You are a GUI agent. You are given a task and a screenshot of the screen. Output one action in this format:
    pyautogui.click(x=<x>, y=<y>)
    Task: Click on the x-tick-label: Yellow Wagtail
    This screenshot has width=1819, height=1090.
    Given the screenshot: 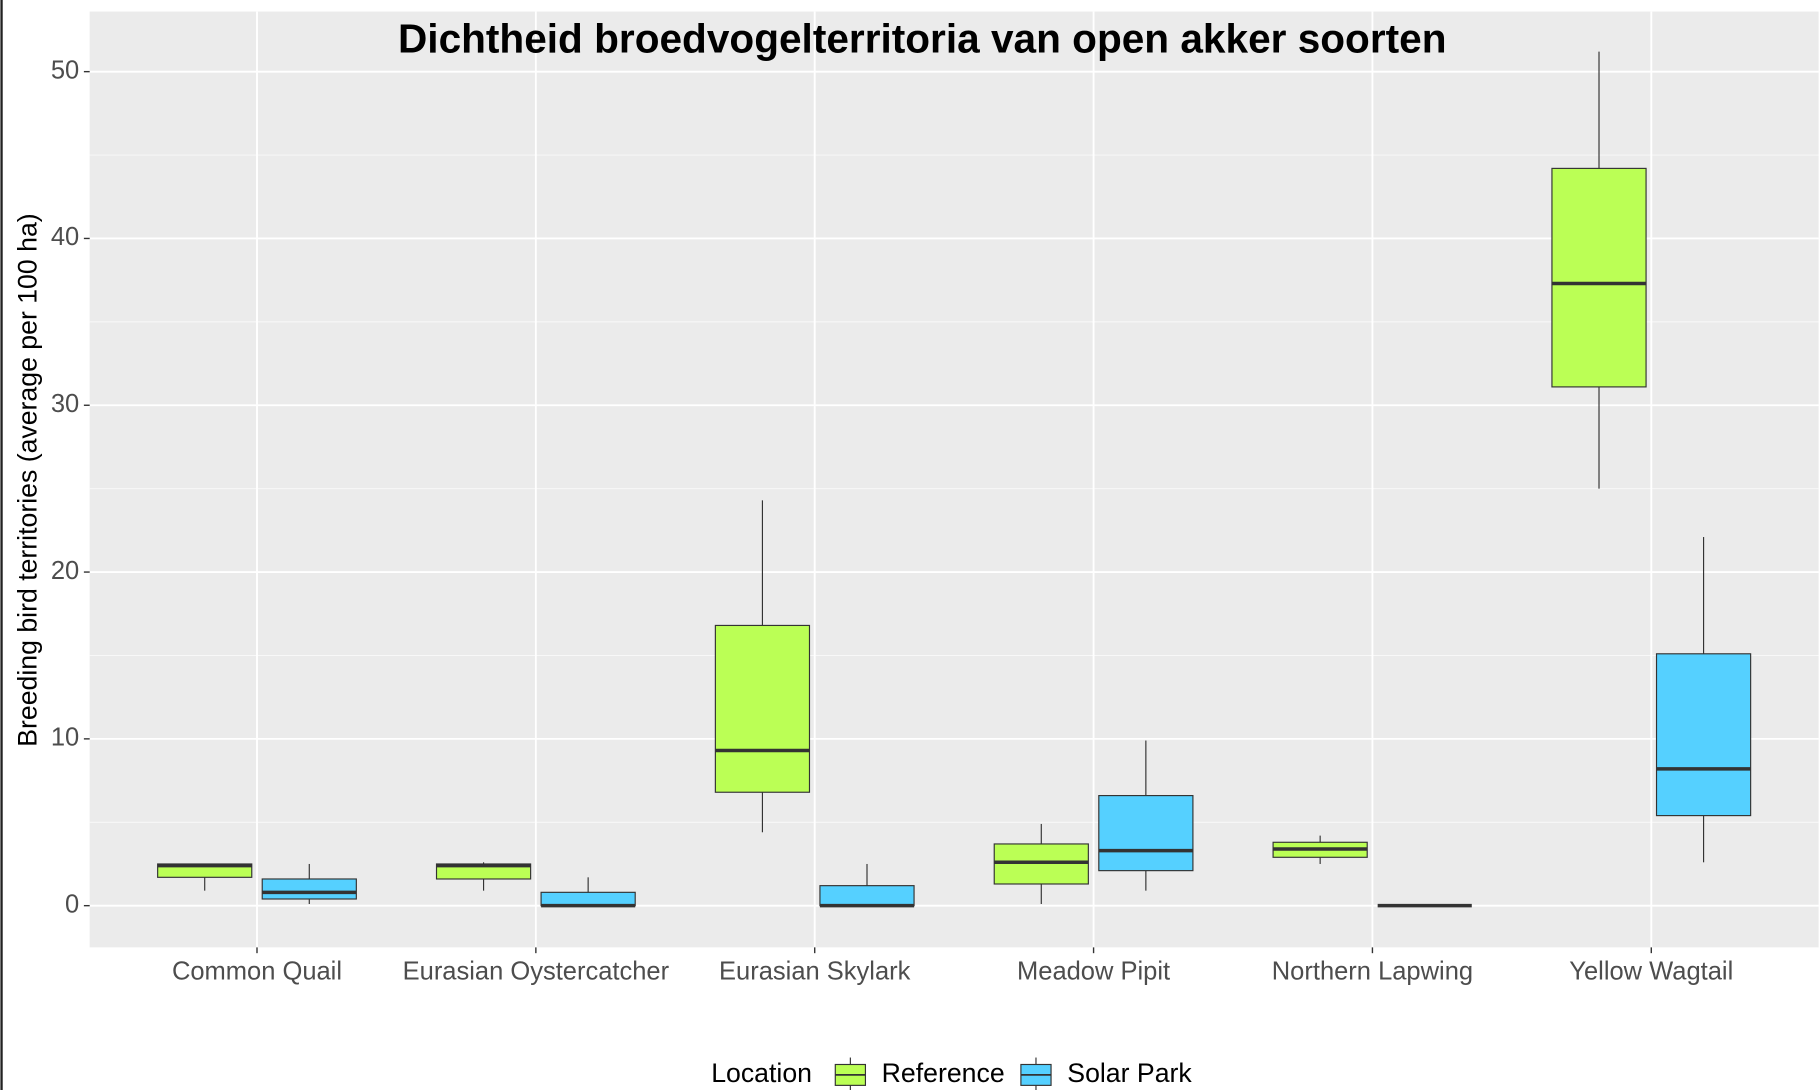 What is the action you would take?
    pyautogui.click(x=1651, y=972)
    